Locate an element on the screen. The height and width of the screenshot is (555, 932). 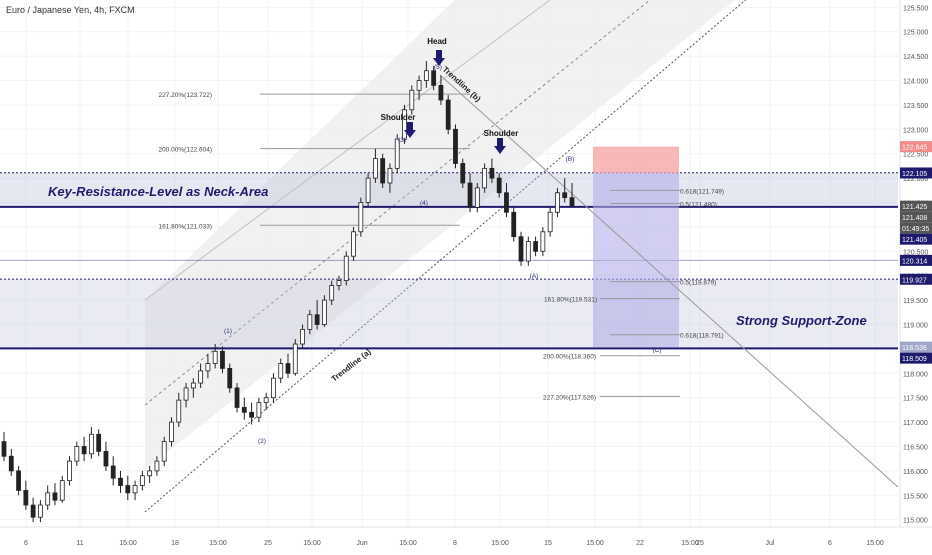
y-tick-label: 123.000 is located at coordinates (915, 130).